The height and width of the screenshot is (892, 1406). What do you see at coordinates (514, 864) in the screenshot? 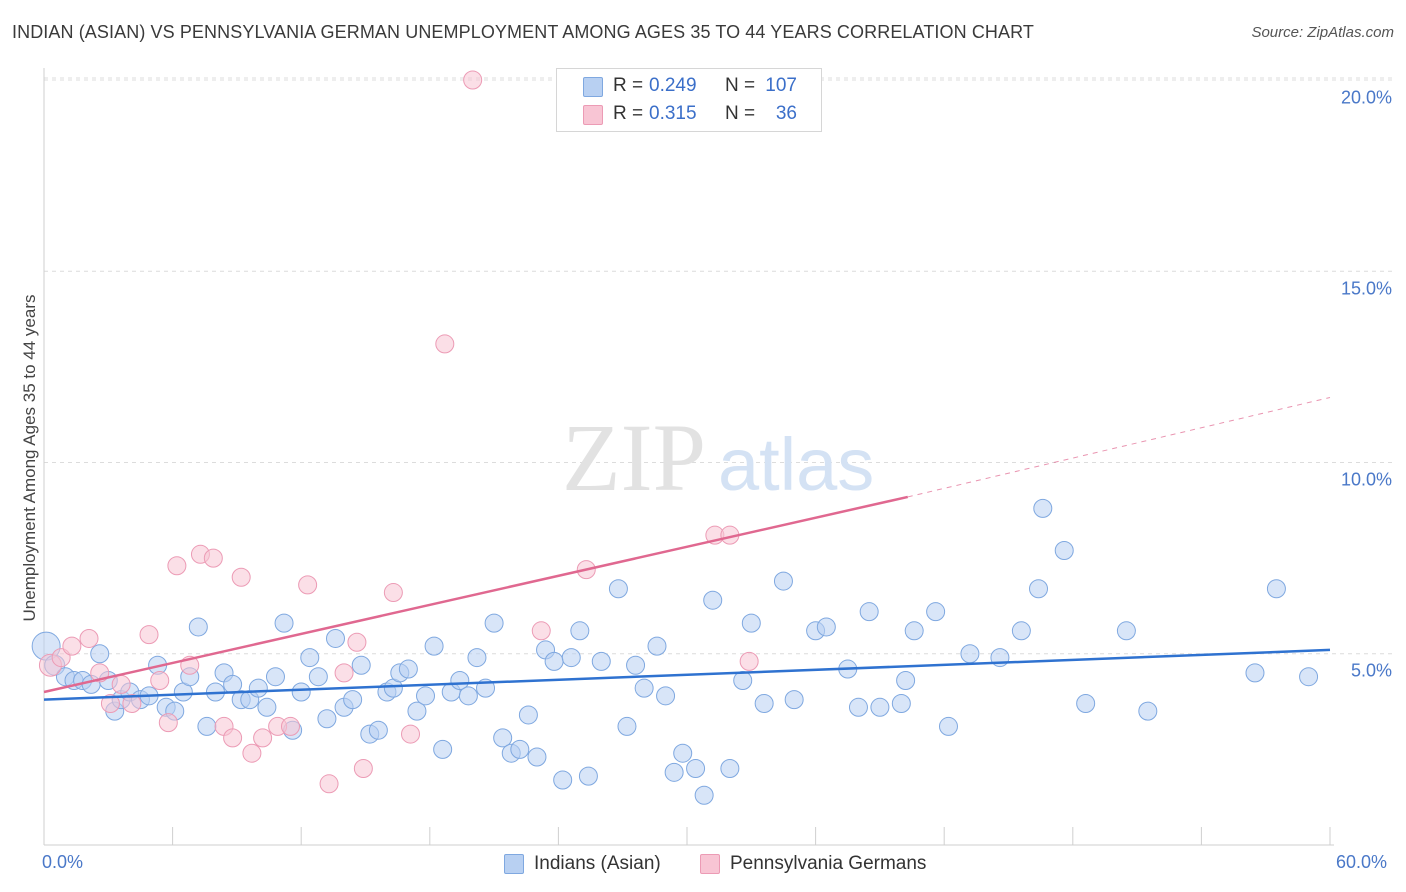
I see `bottom-legend-swatch-blue` at bounding box center [514, 864].